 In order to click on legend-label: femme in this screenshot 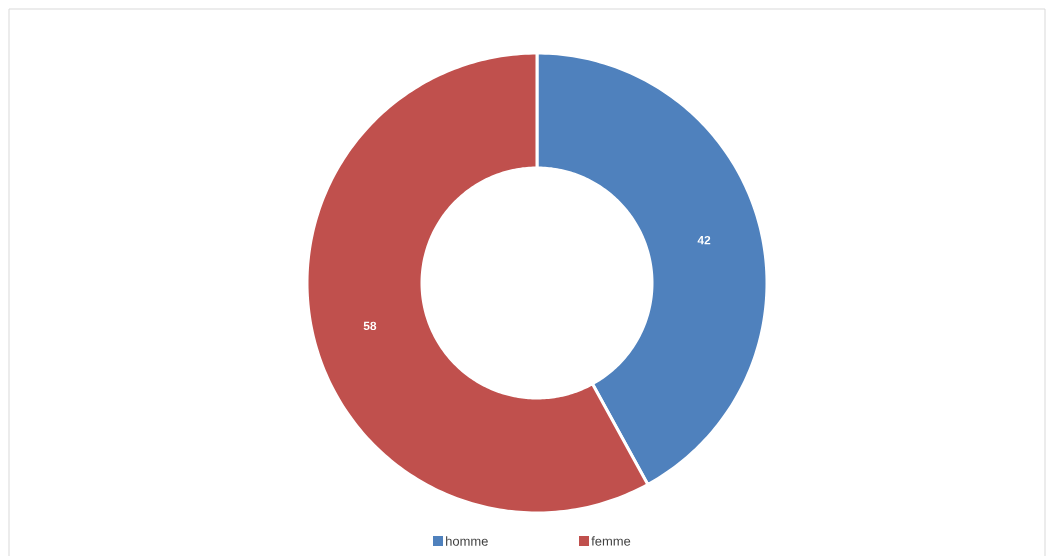, I will do `click(611, 541)`.